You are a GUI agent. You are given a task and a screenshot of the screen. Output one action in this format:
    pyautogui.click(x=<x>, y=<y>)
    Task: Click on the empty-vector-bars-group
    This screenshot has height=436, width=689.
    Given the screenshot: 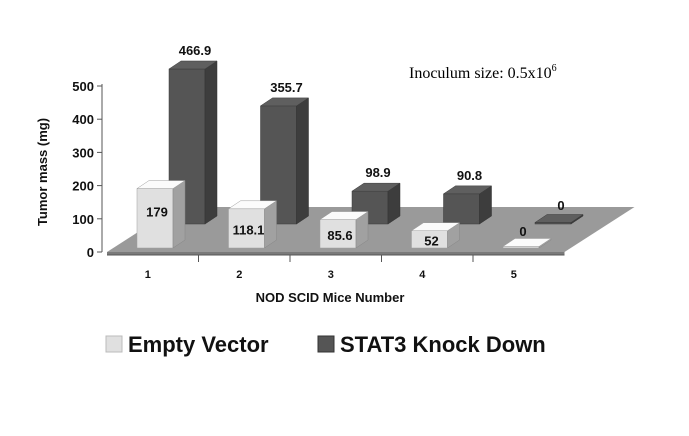 What is the action you would take?
    pyautogui.click(x=344, y=214)
    